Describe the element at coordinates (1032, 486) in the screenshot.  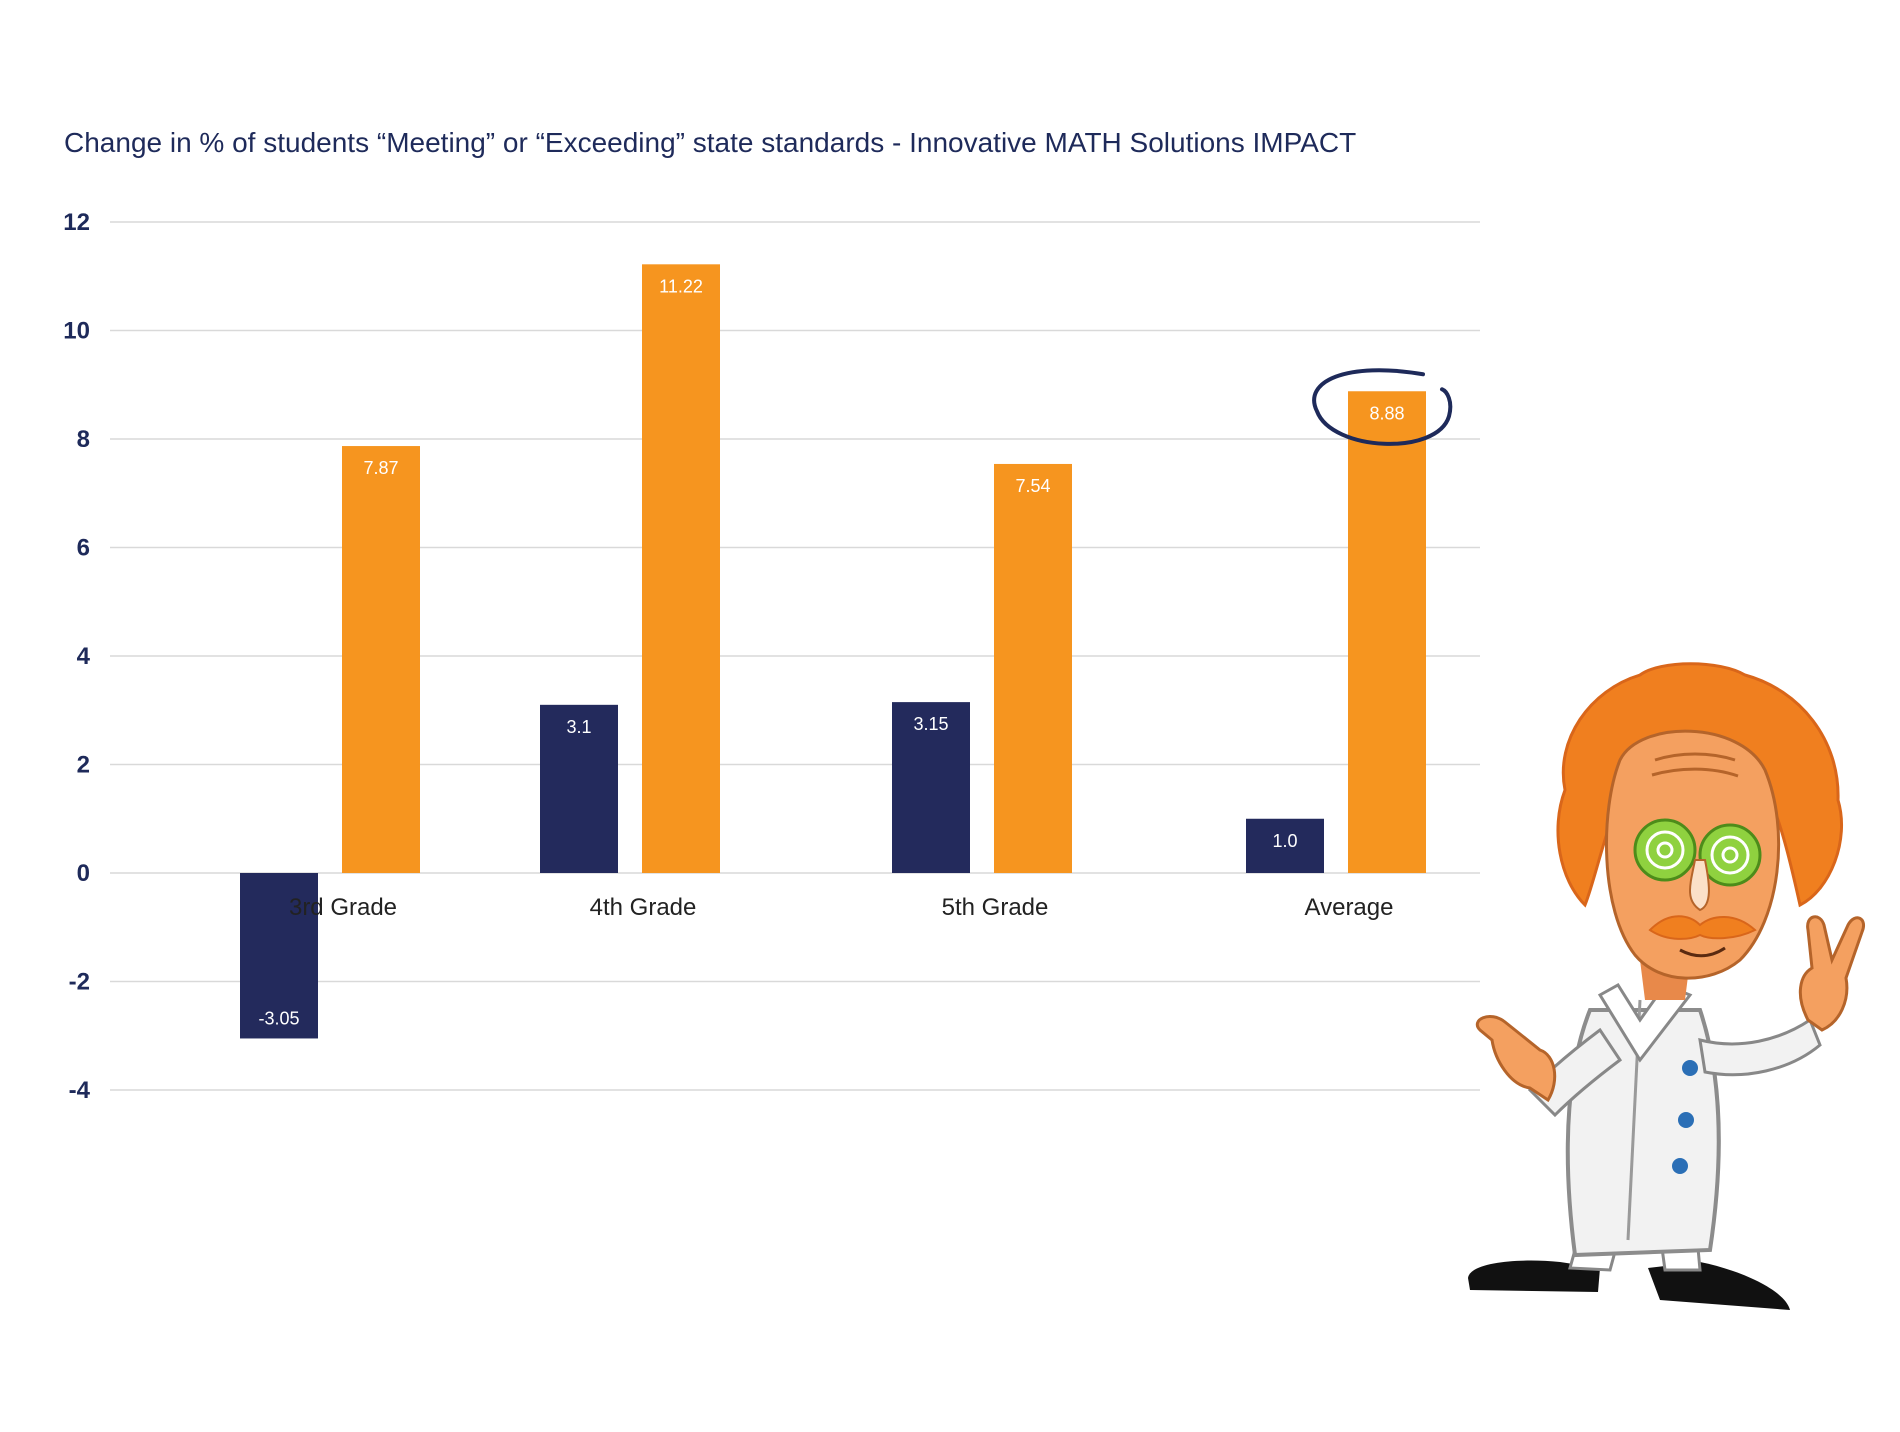
I see `data-label: 7.54` at that location.